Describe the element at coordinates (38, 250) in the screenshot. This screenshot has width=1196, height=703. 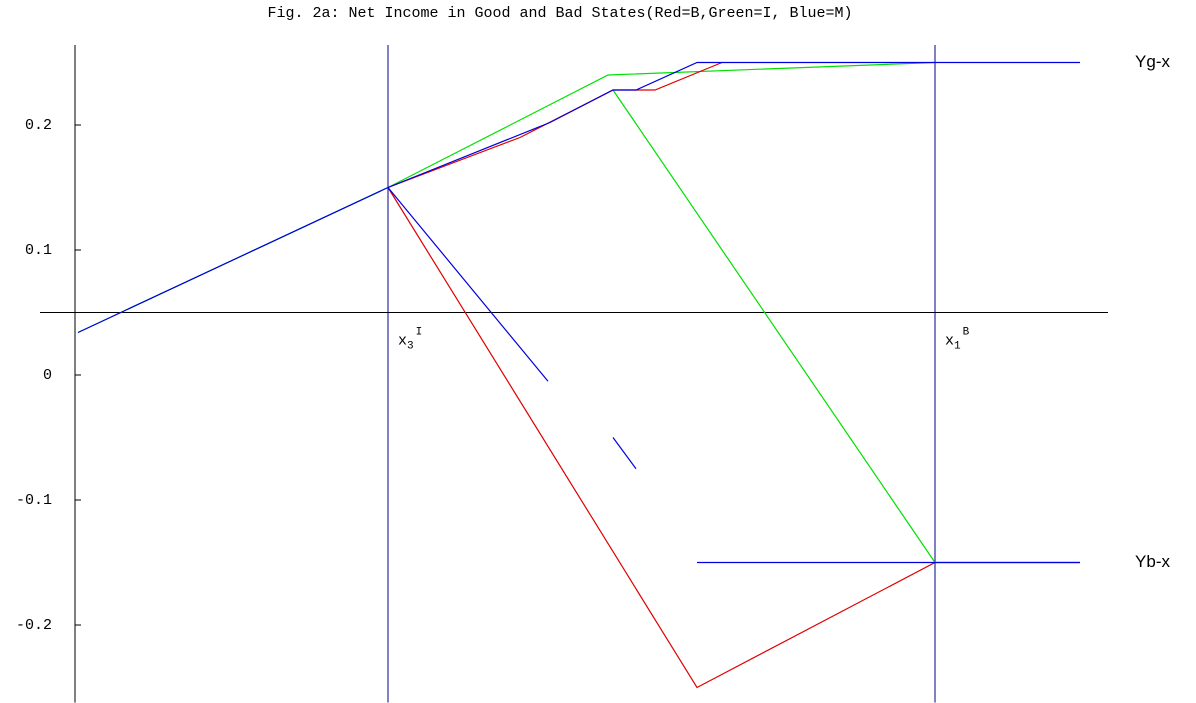
I see `y-tick-label: 0.1` at that location.